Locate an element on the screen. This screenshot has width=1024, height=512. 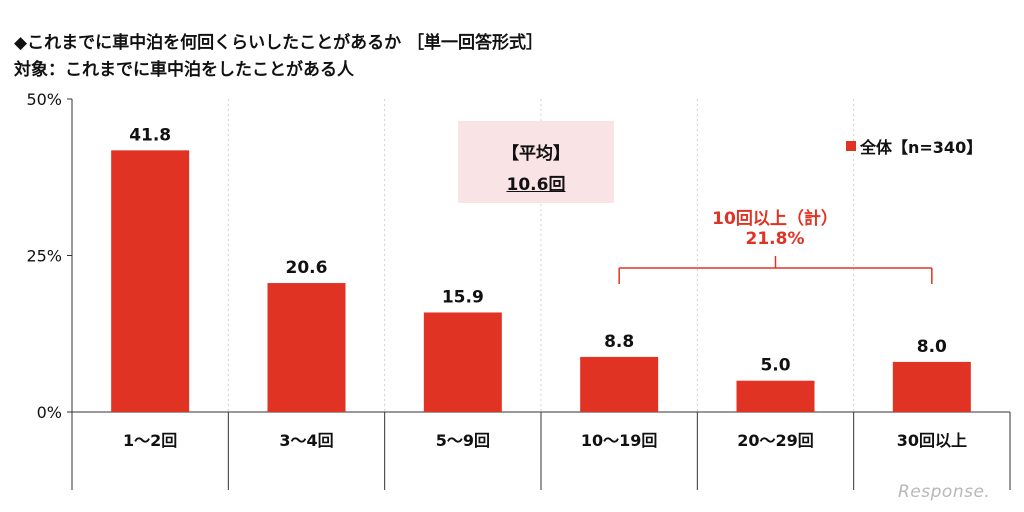
bracket-label: 10回以上（計） is located at coordinates (775, 219).